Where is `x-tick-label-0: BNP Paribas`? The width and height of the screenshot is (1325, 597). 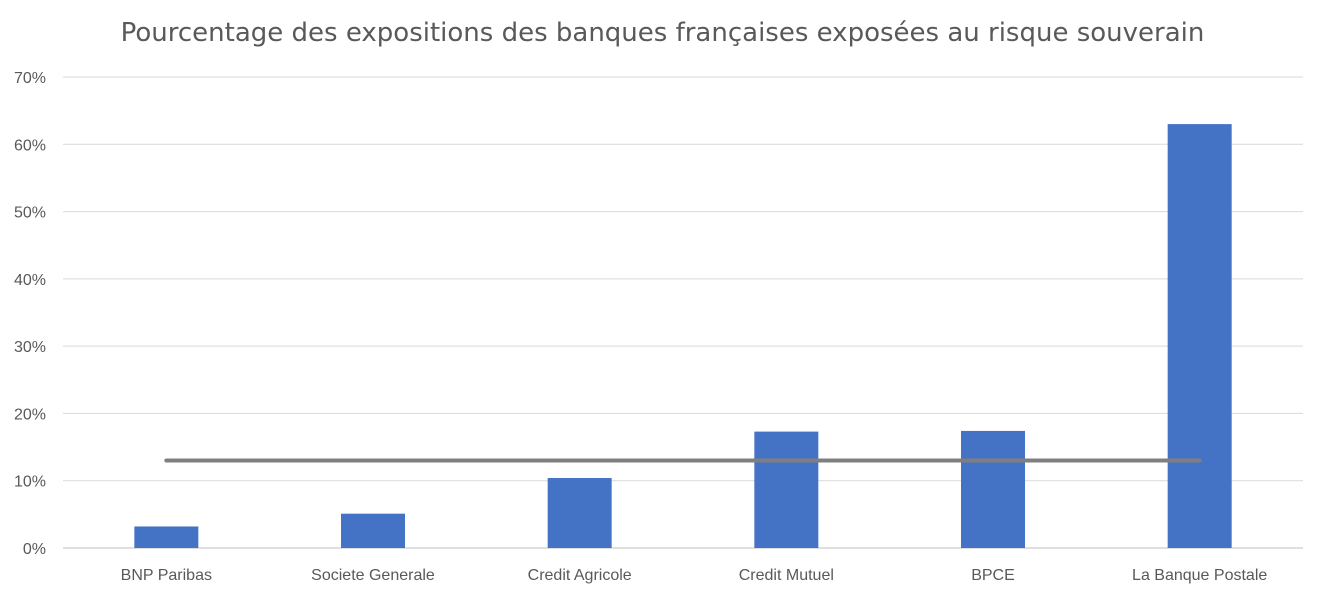
x-tick-label-0: BNP Paribas is located at coordinates (166, 575).